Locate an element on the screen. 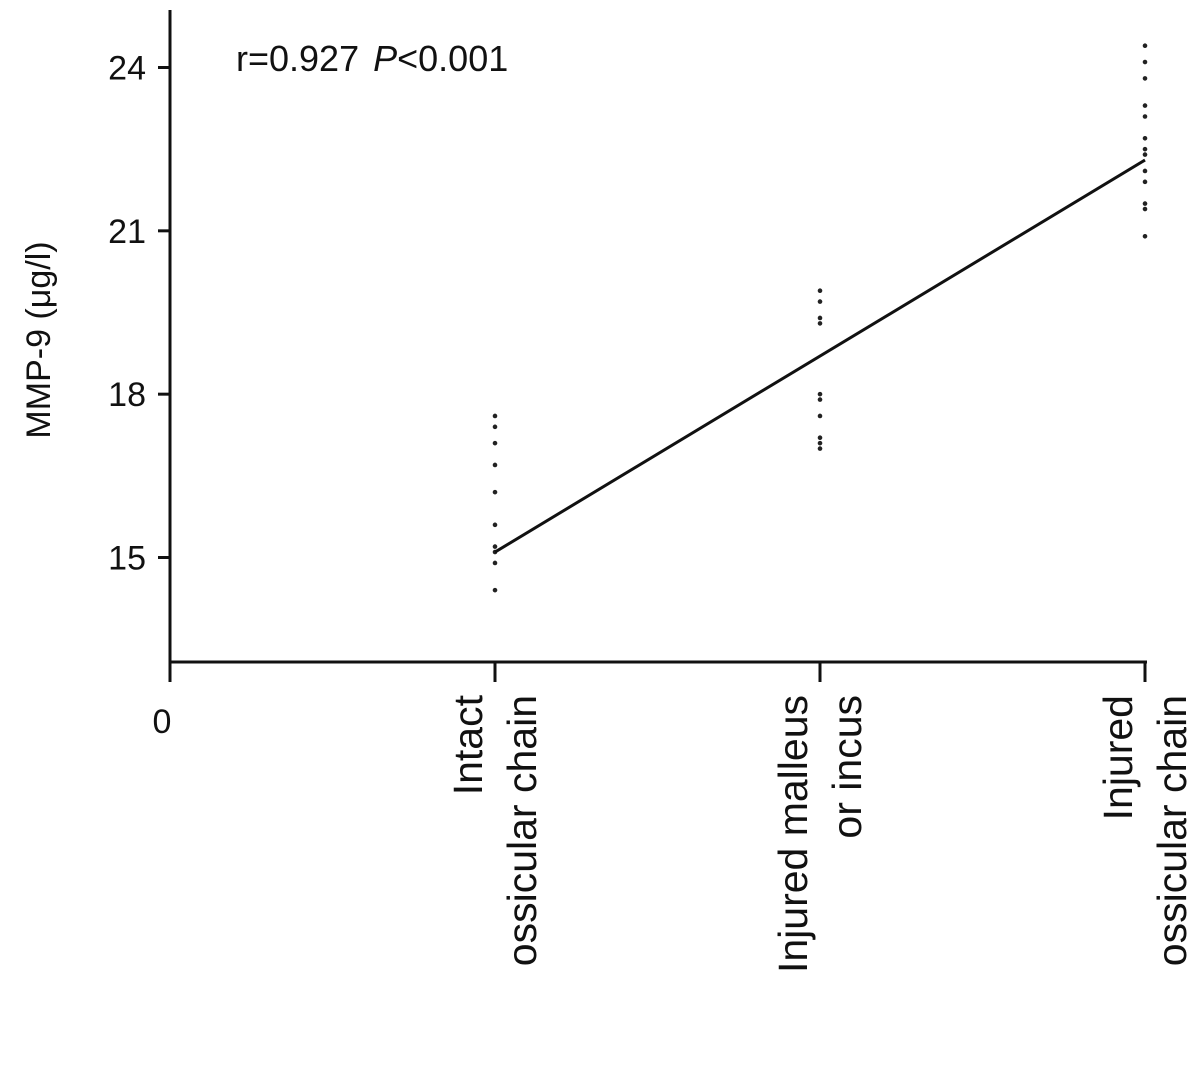  category-label-line: Injured is located at coordinates (1118, 757).